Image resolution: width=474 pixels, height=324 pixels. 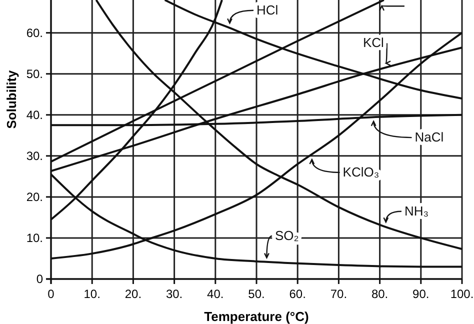 What do you see at coordinates (11, 99) in the screenshot?
I see `y-axis-title: Solubility` at bounding box center [11, 99].